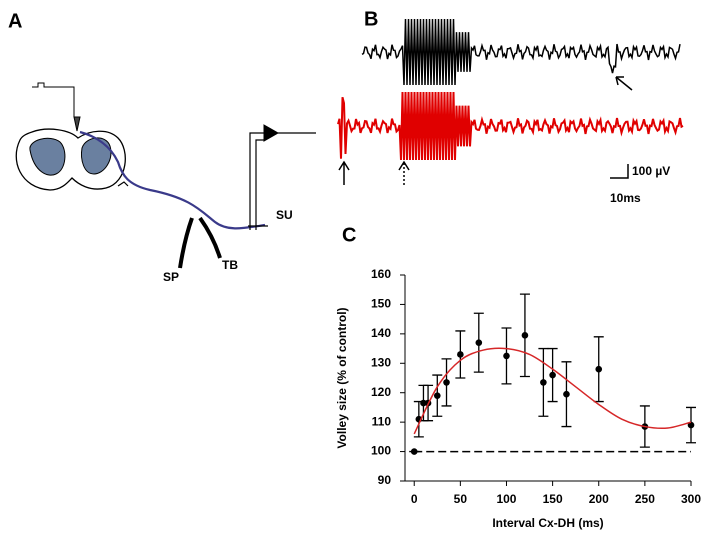 Image resolution: width=710 pixels, height=539 pixels. I want to click on fit-line, so click(552, 391).